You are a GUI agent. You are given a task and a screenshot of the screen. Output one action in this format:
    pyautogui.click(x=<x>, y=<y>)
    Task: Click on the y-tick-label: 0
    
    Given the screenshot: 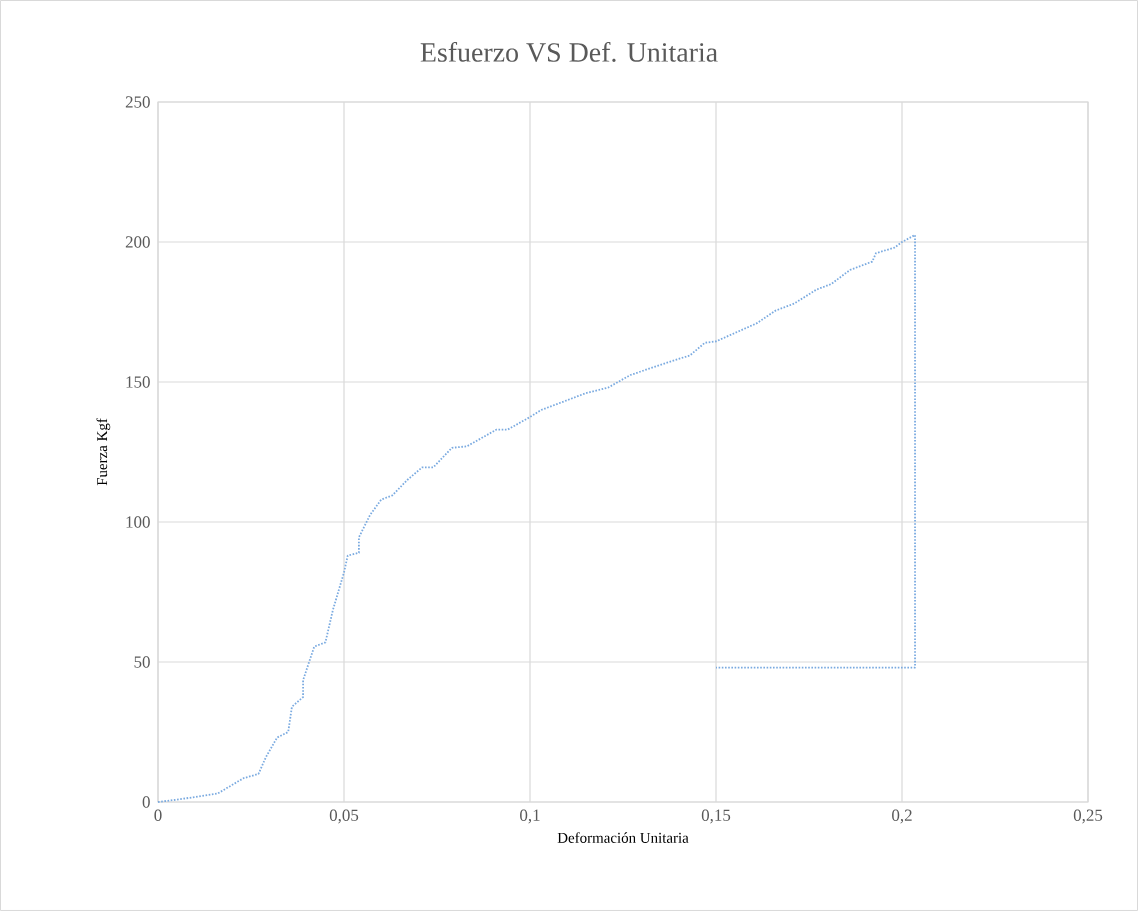 What is the action you would take?
    pyautogui.click(x=146, y=802)
    